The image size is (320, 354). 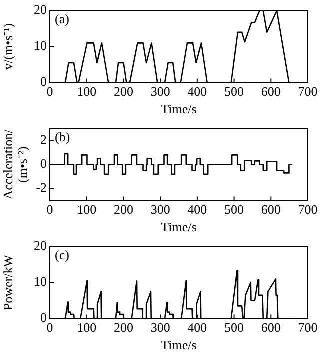 I want to click on y-tick-label: -2, so click(x=41, y=188).